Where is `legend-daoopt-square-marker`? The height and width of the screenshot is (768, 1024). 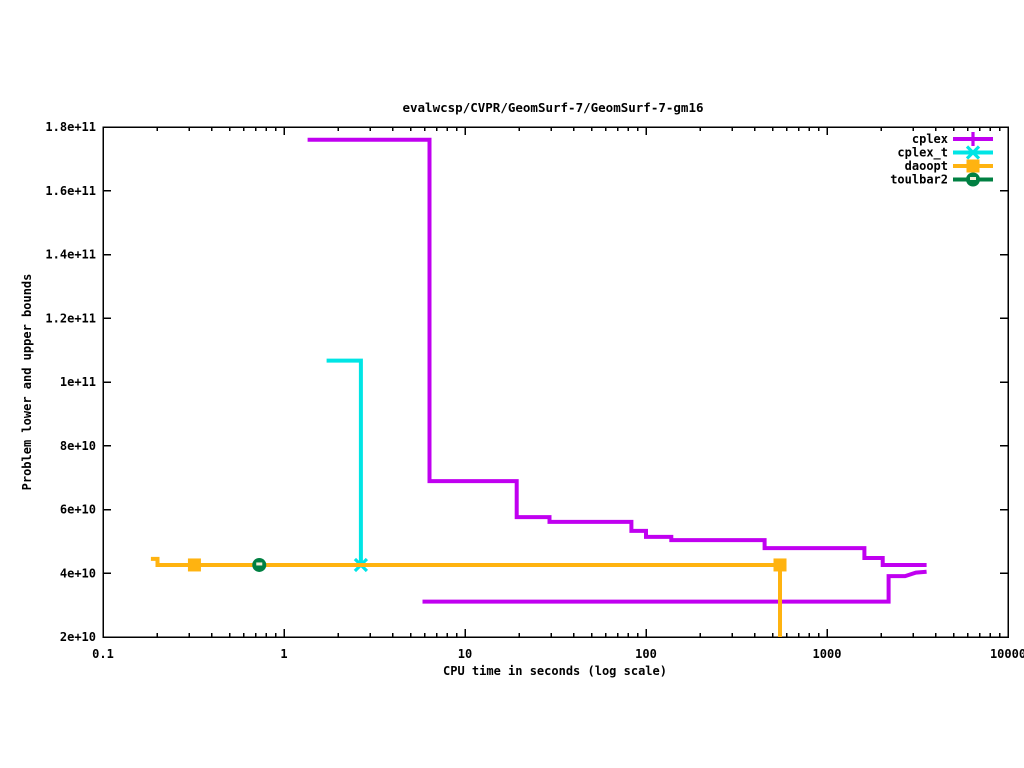 legend-daoopt-square-marker is located at coordinates (973, 166).